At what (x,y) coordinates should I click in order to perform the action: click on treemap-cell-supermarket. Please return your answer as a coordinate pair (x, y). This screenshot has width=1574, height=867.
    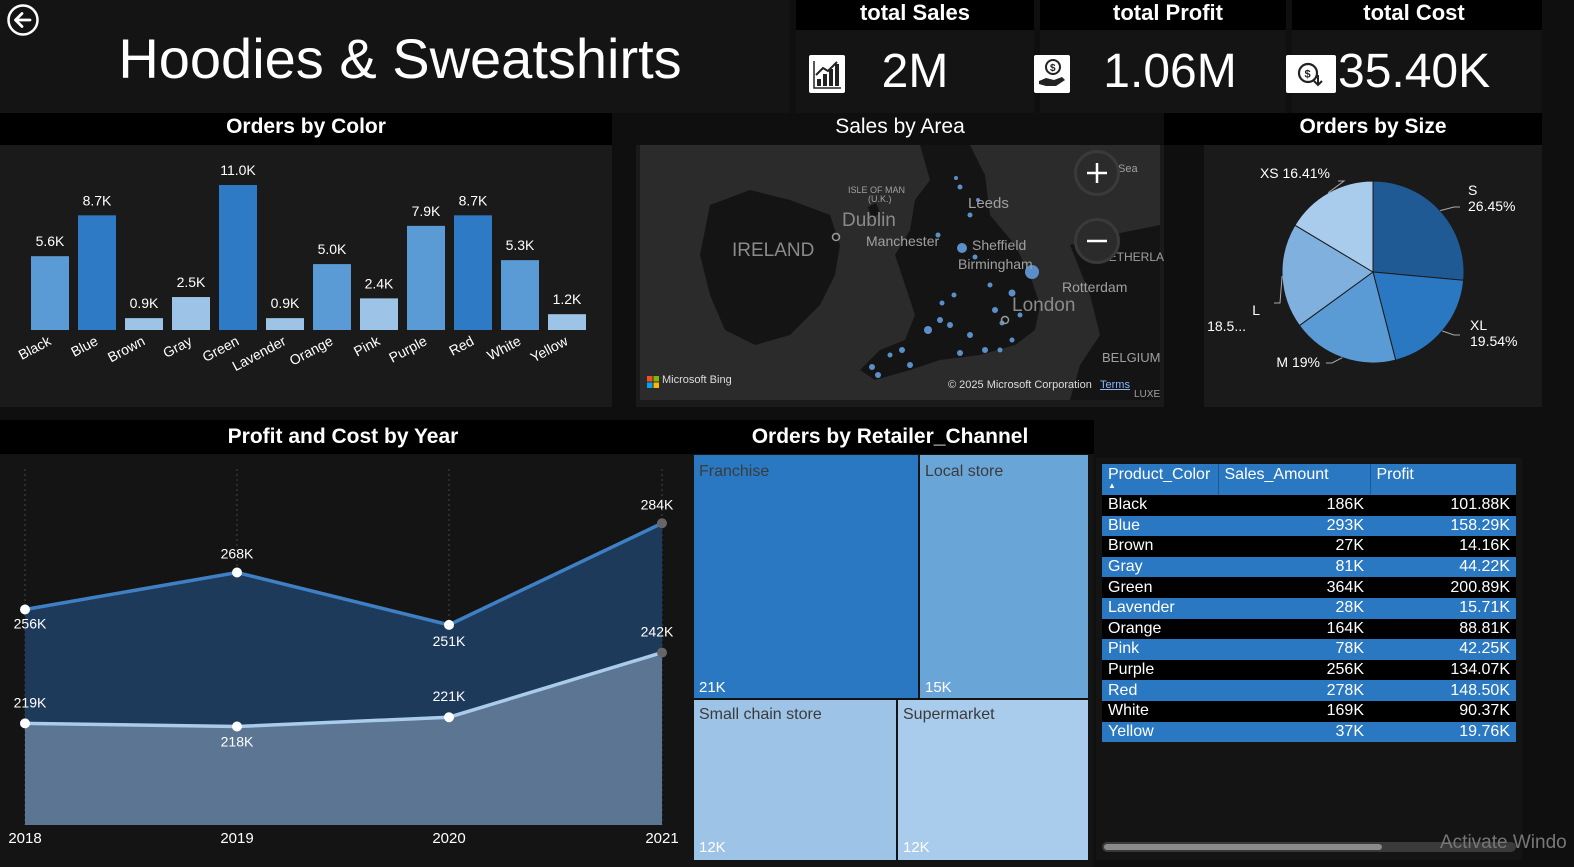
    Looking at the image, I should click on (993, 780).